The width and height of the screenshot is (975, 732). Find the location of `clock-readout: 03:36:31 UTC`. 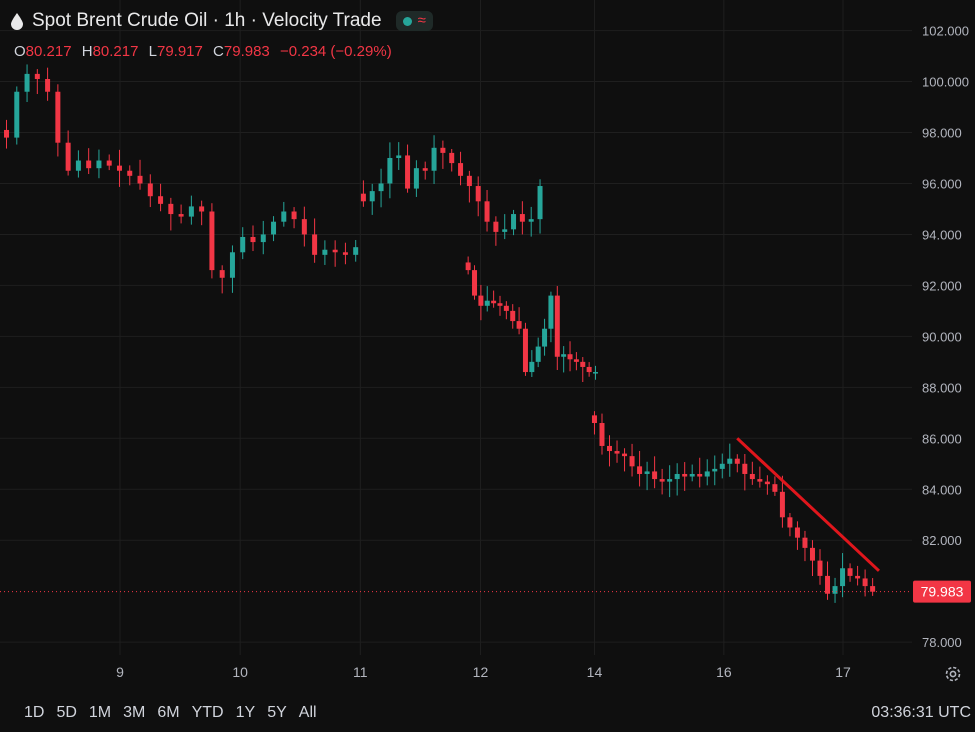

clock-readout: 03:36:31 UTC is located at coordinates (921, 712).